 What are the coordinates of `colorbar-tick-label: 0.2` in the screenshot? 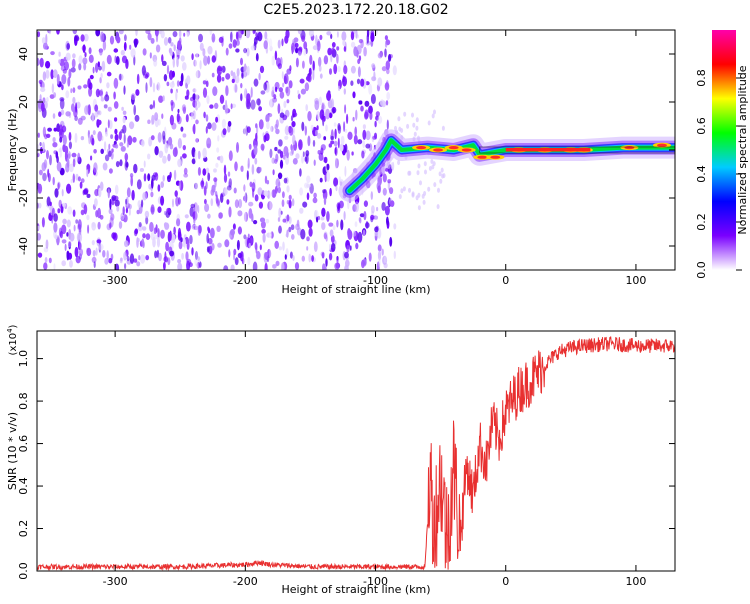 It's located at (701, 222).